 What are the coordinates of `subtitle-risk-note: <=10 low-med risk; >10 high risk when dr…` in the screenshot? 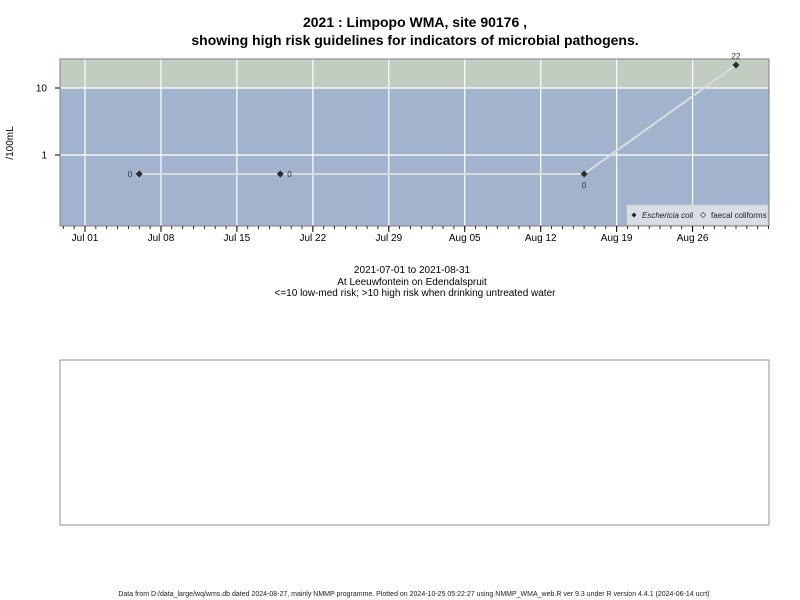 It's located at (416, 293).